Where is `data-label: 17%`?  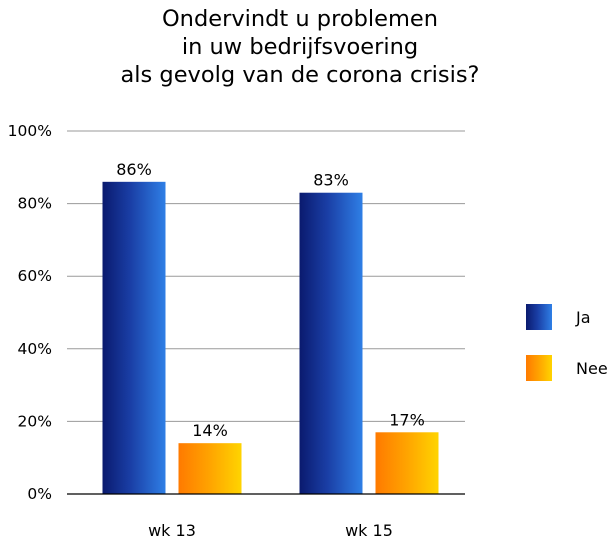
data-label: 17% is located at coordinates (407, 419).